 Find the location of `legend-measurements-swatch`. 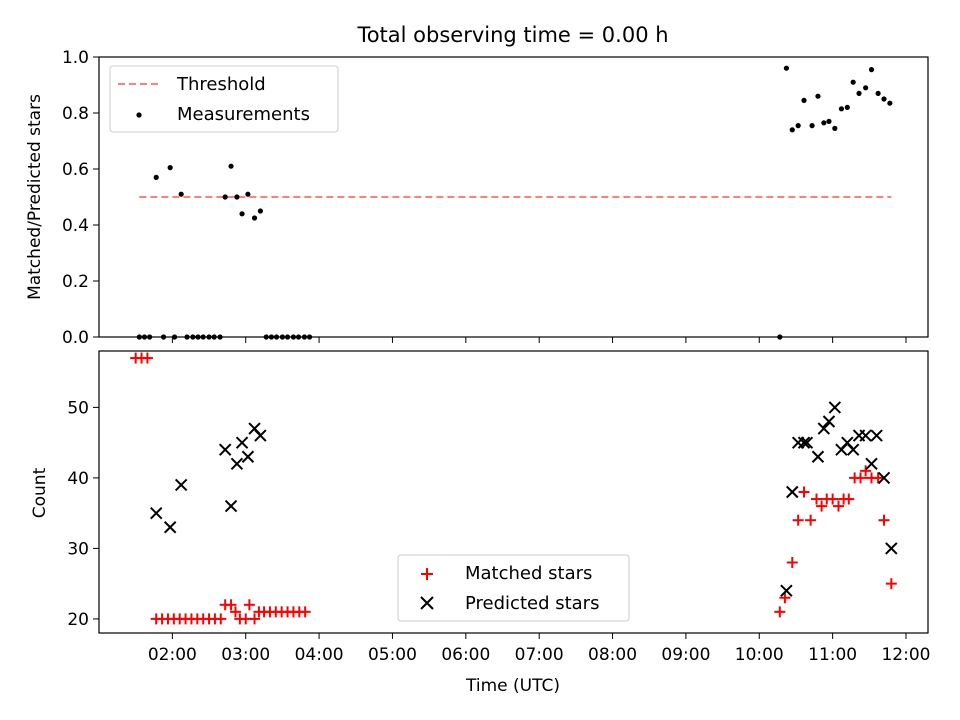

legend-measurements-swatch is located at coordinates (139, 115).